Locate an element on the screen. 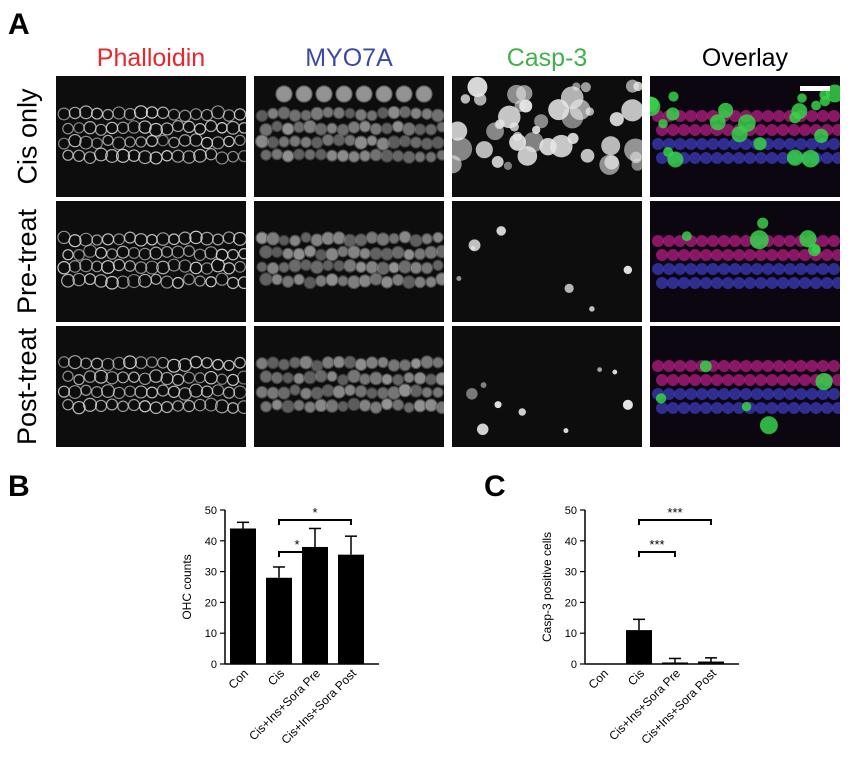 The height and width of the screenshot is (784, 850). chart-b-x-tick-label: Cis is located at coordinates (276, 677).